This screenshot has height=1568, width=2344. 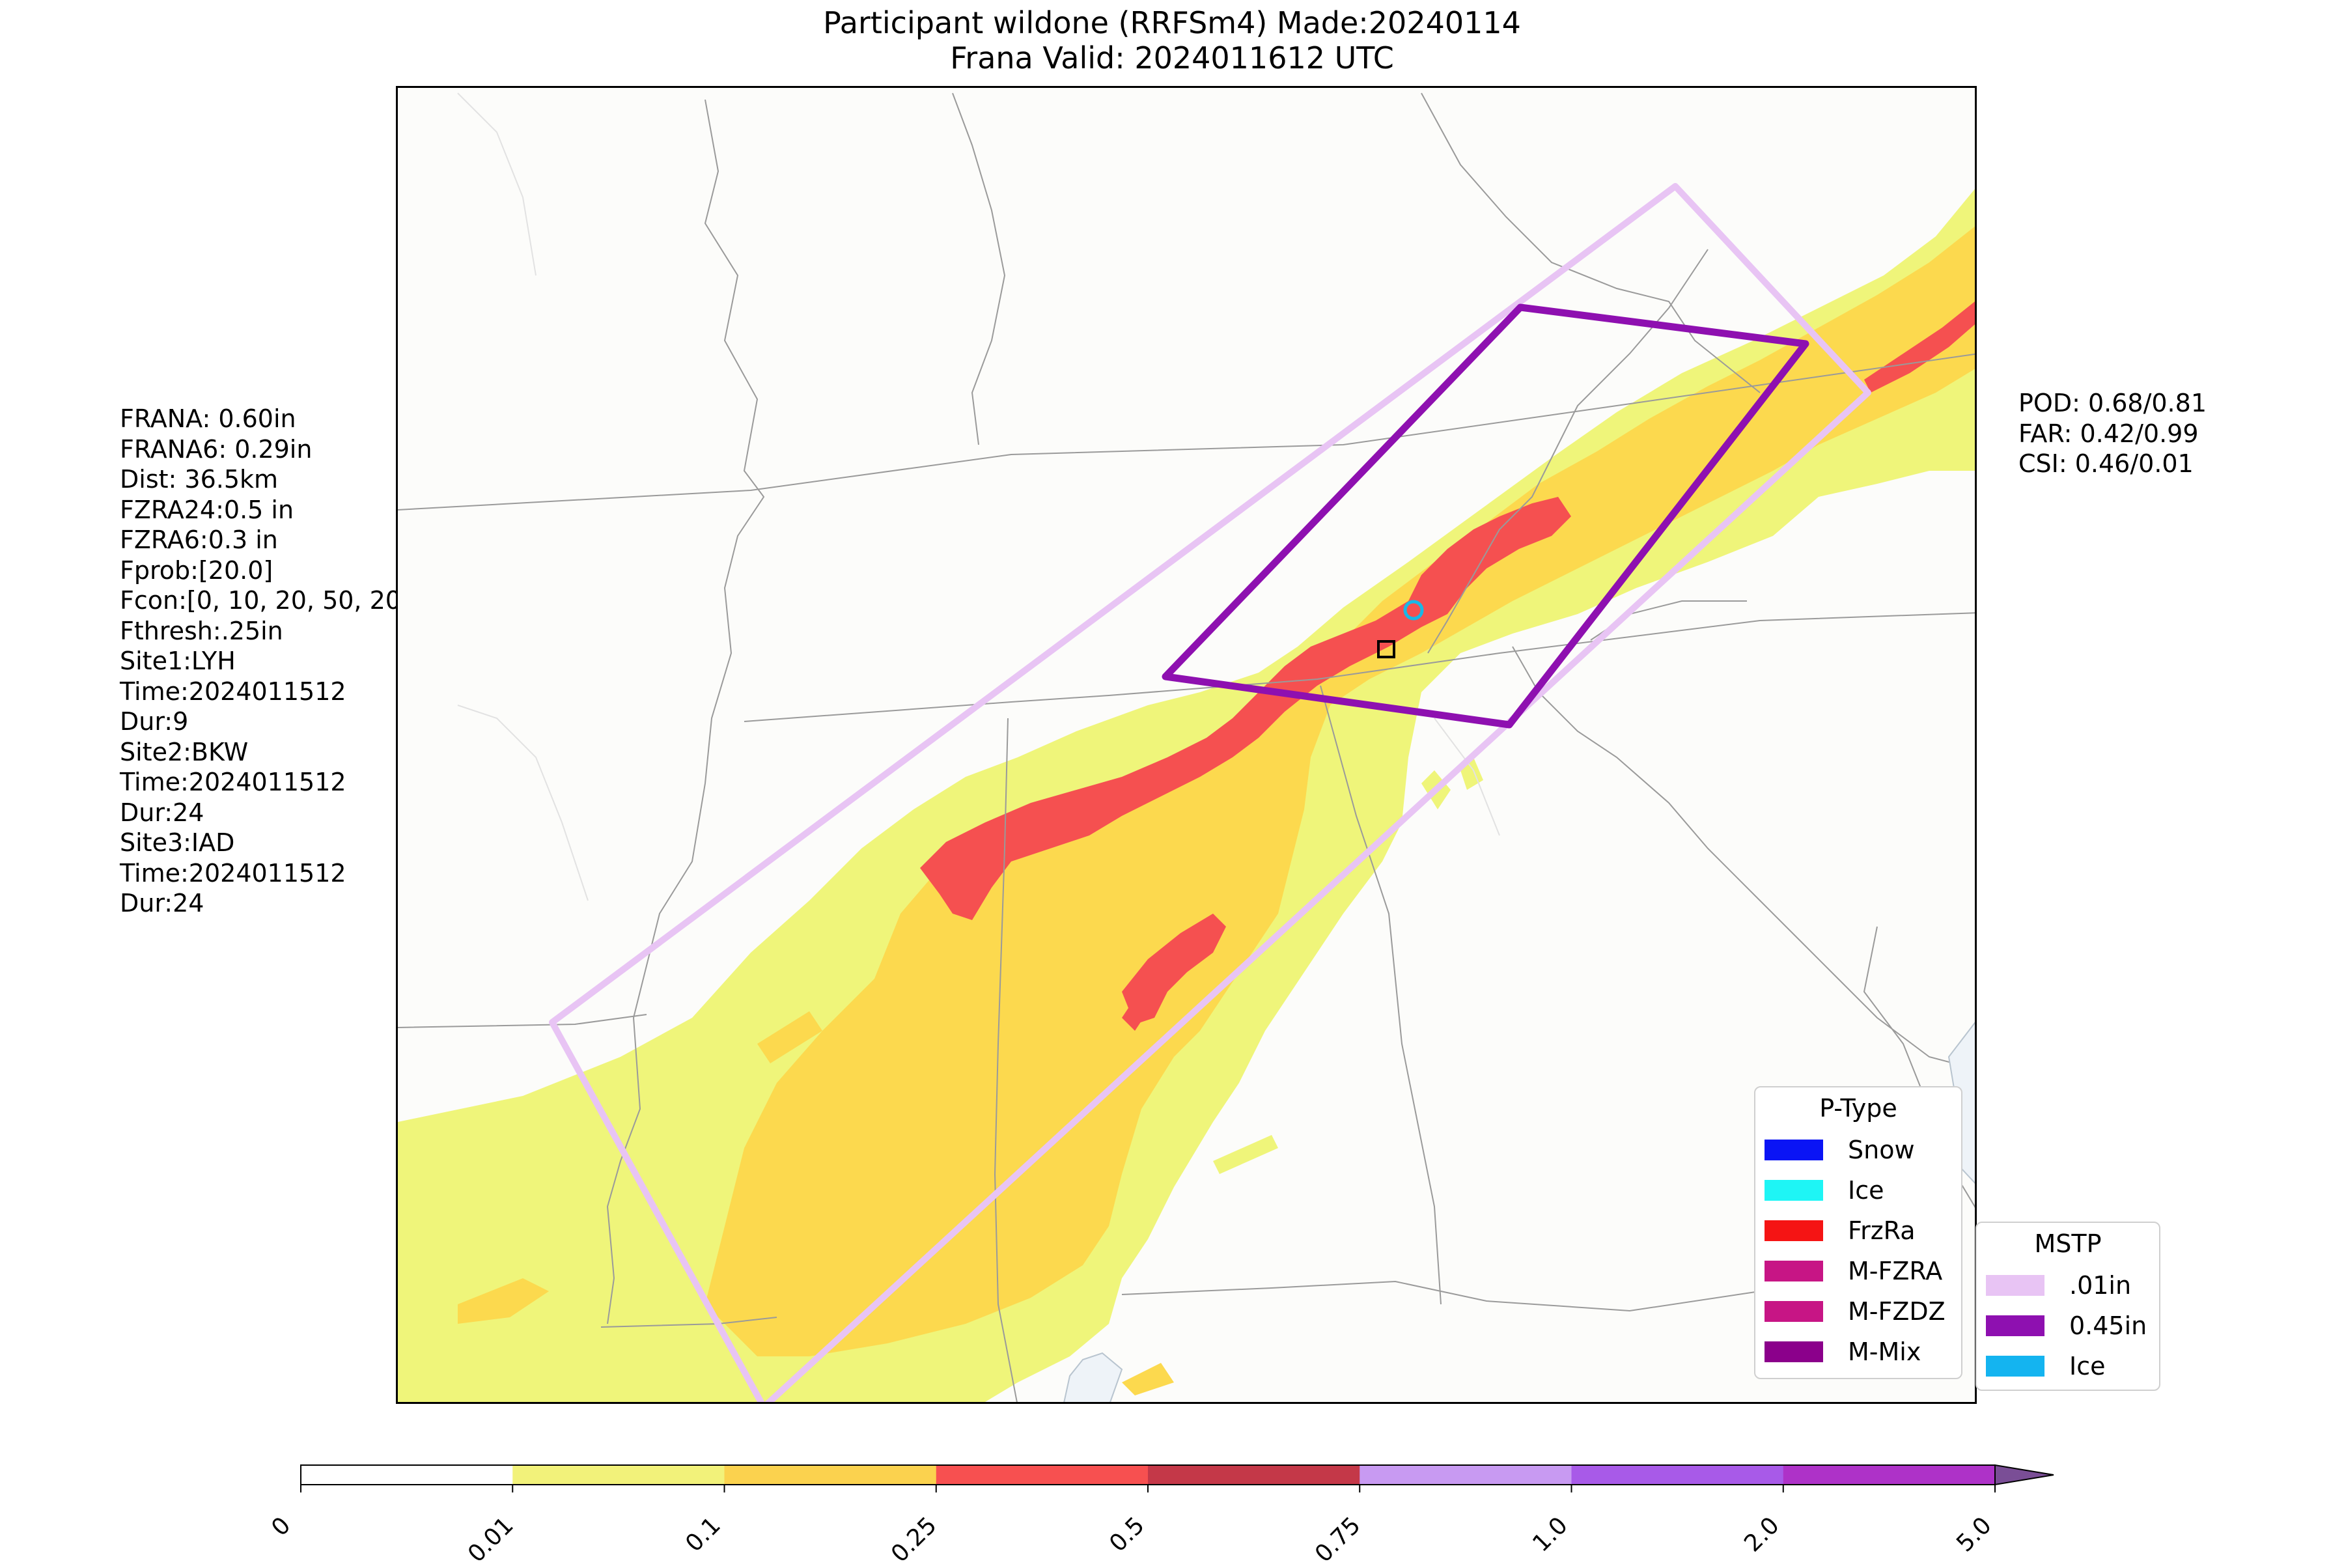 I want to click on forecast-stat-line: Fcon:[0, 10, 20, 50, 20], so click(x=265, y=601).